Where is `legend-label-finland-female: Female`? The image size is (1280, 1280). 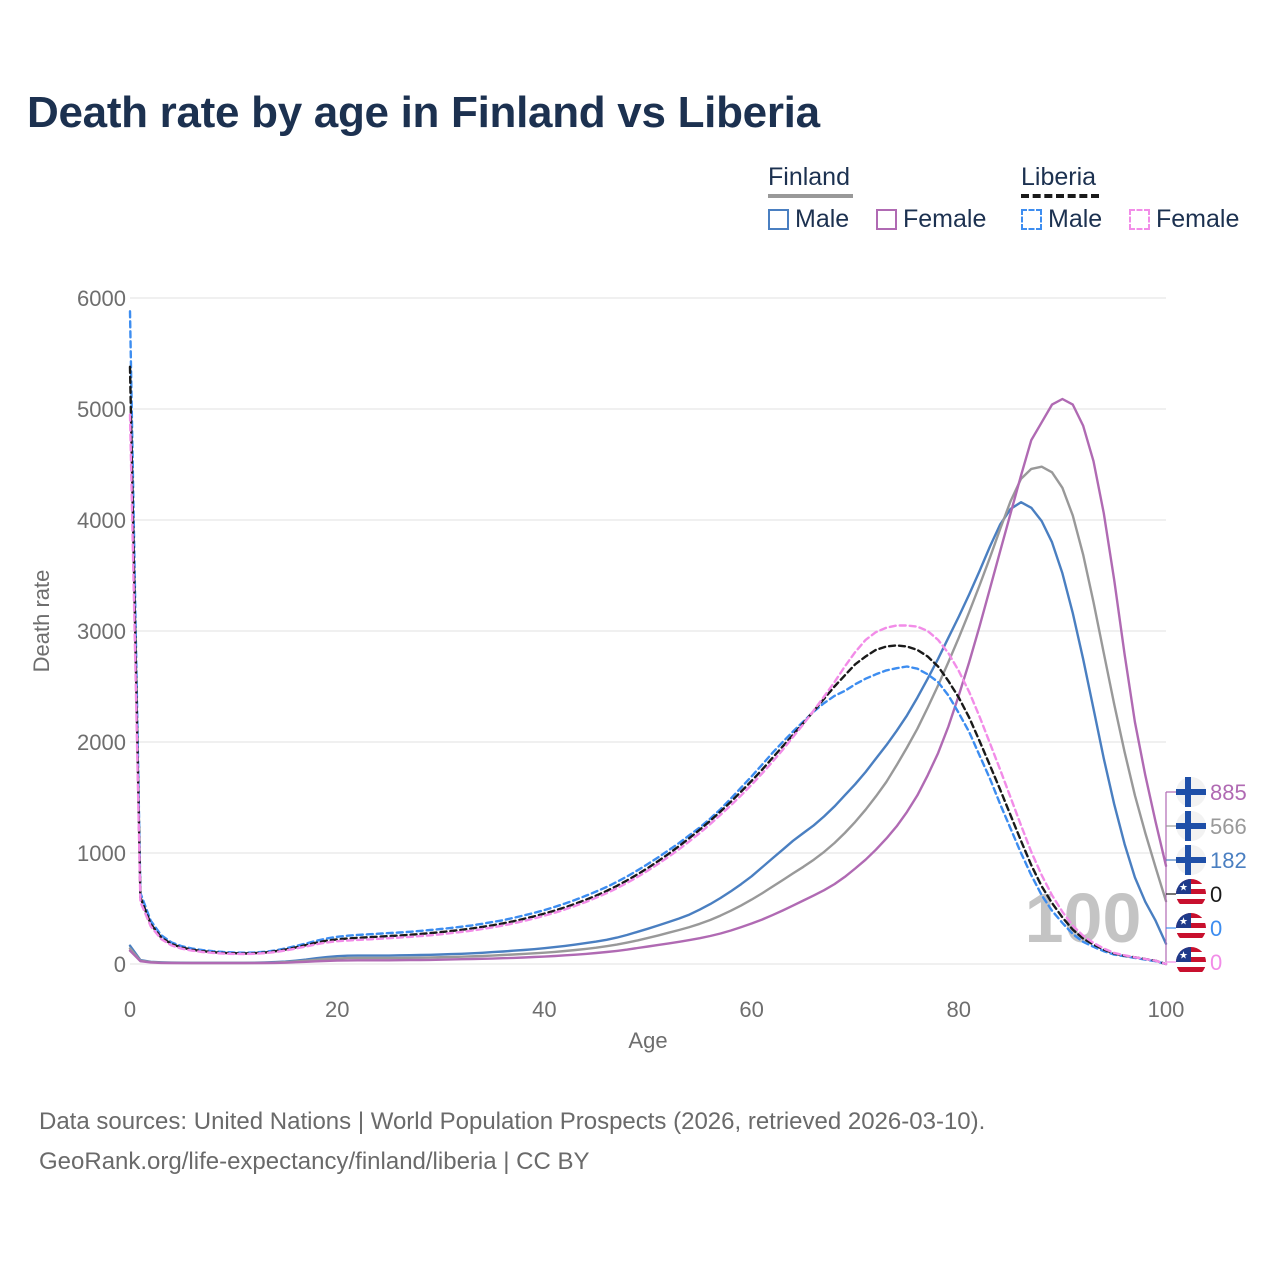 legend-label-finland-female: Female is located at coordinates (945, 219).